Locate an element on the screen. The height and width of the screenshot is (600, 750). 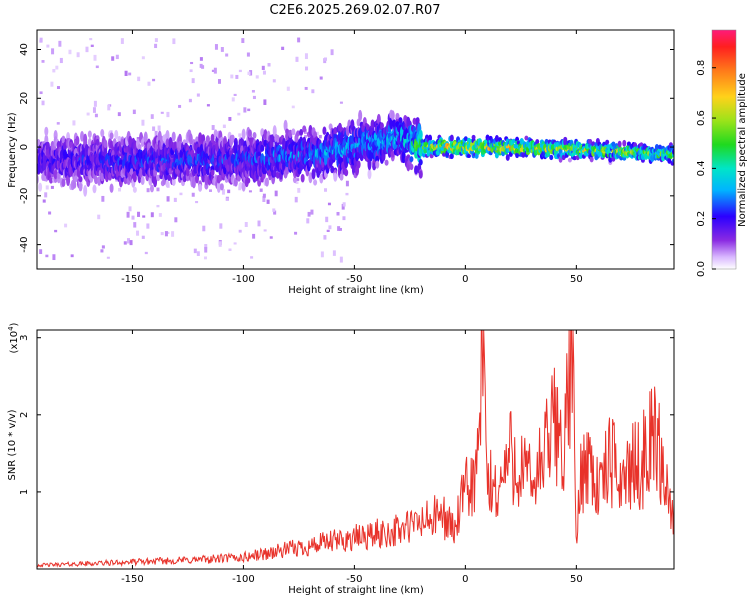
snr-x-tick-label: -100 is located at coordinates (243, 579).